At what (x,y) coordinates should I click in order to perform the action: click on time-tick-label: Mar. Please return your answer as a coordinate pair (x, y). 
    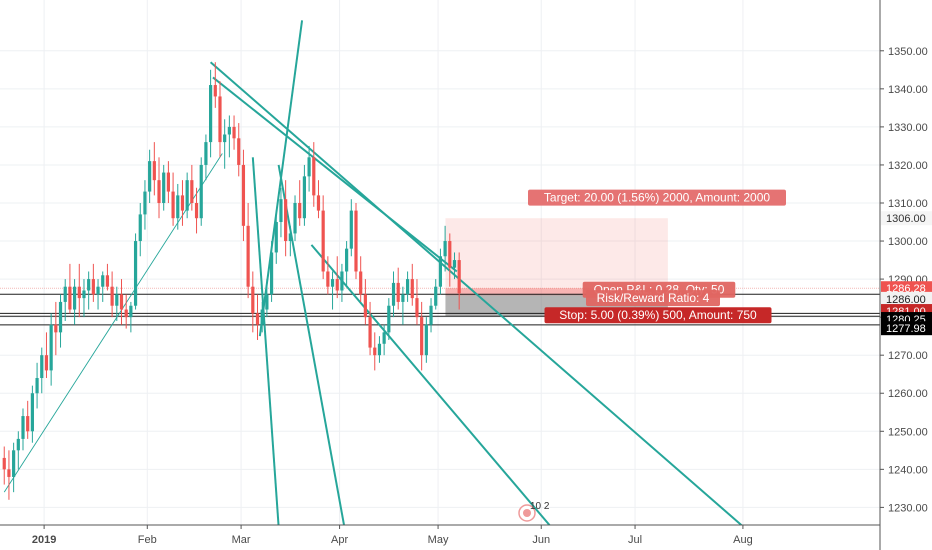
    Looking at the image, I should click on (241, 540).